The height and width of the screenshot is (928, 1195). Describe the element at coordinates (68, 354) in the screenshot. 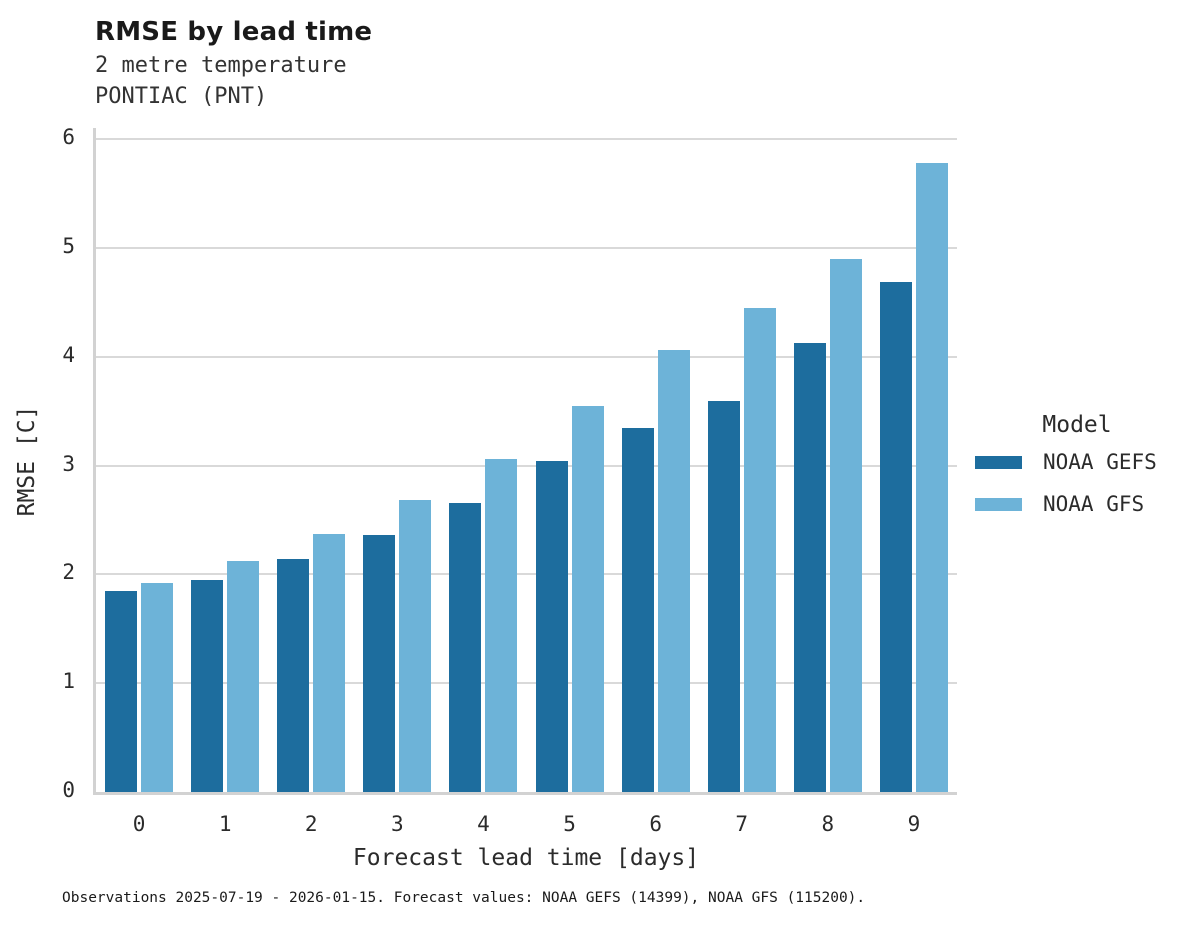

I see `y-tick-label-4: 4` at that location.